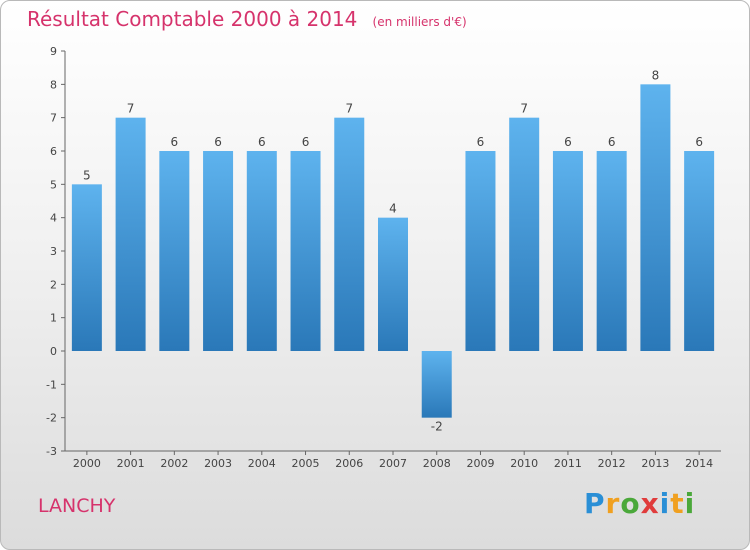 This screenshot has height=550, width=750. I want to click on x-tick-label: 2001, so click(131, 463).